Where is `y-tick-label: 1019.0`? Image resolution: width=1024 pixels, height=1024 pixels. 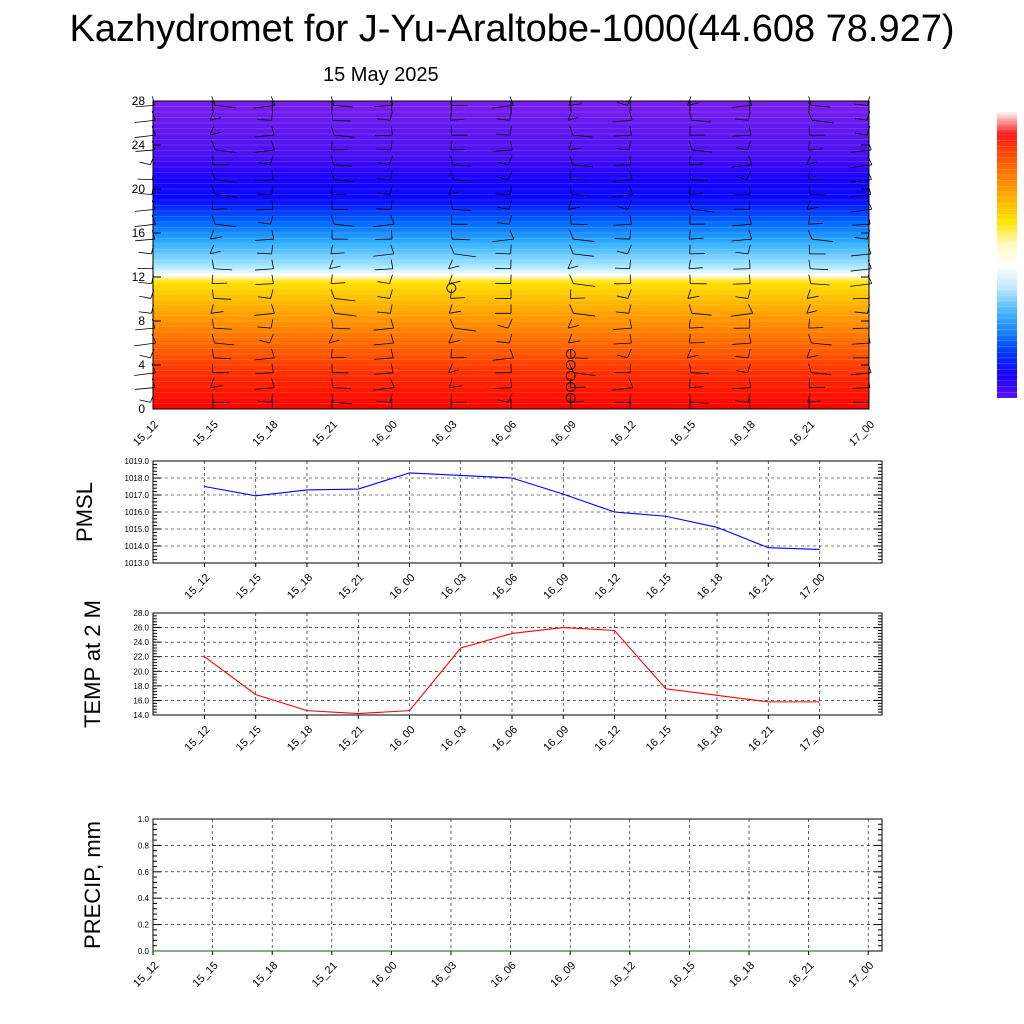 y-tick-label: 1019.0 is located at coordinates (137, 461).